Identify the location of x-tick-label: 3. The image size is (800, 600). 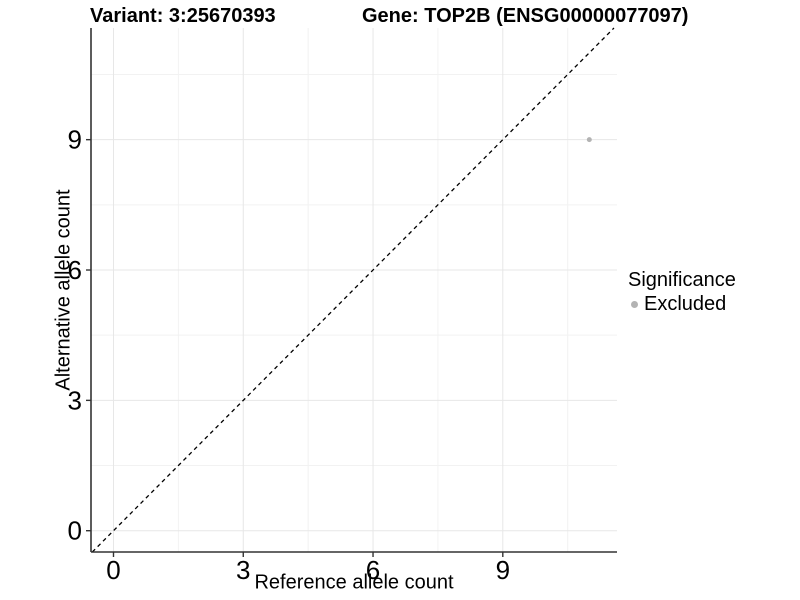
(243, 570).